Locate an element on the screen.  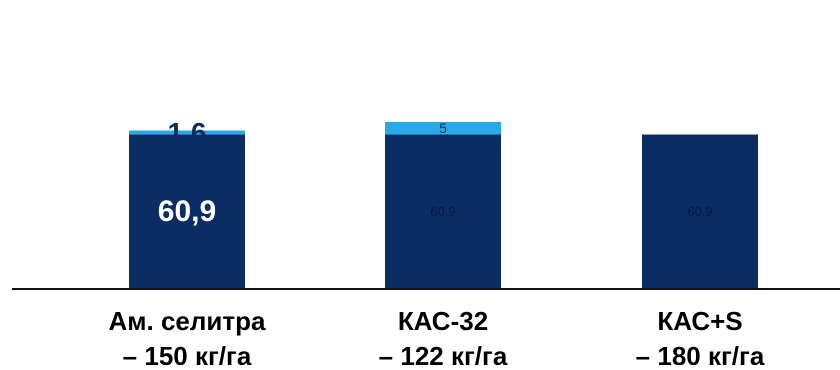
x-tick-label-1-line-1: Ам. селитра is located at coordinates (187, 321).